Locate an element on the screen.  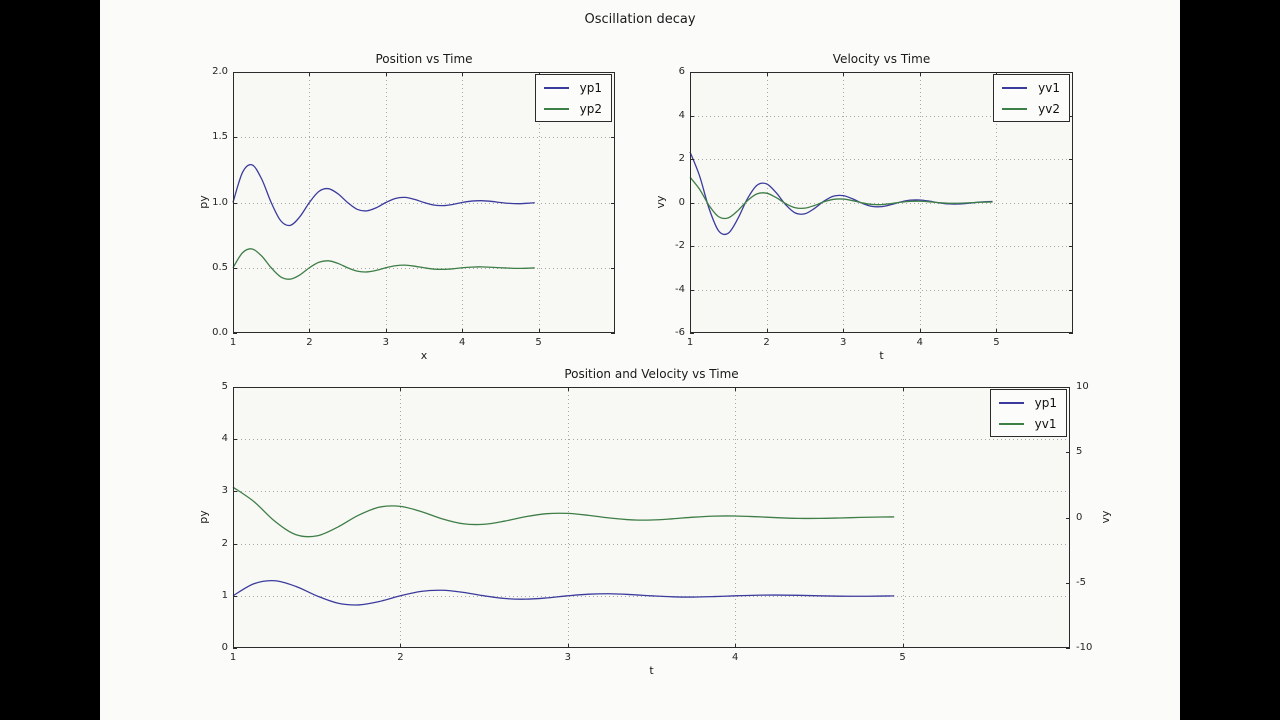
y-tick-label: 3 is located at coordinates (224, 491).